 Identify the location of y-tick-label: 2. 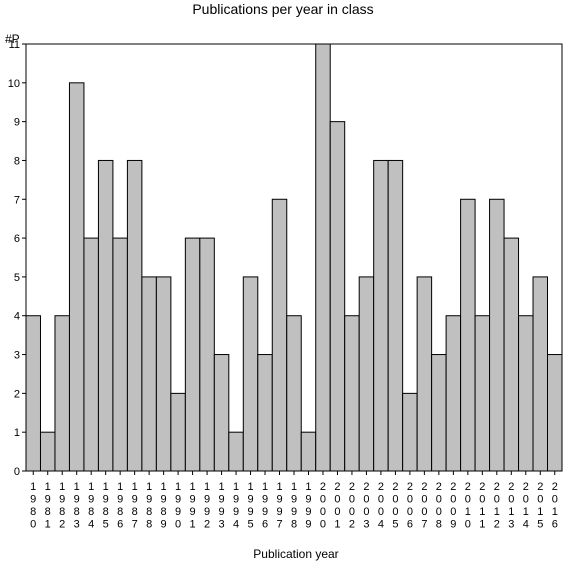
(17, 394).